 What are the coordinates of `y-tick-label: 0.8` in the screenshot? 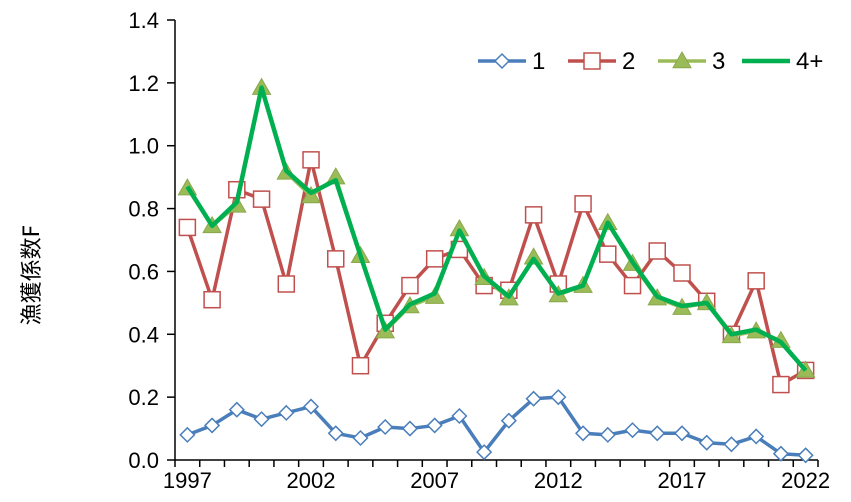 It's located at (143, 209).